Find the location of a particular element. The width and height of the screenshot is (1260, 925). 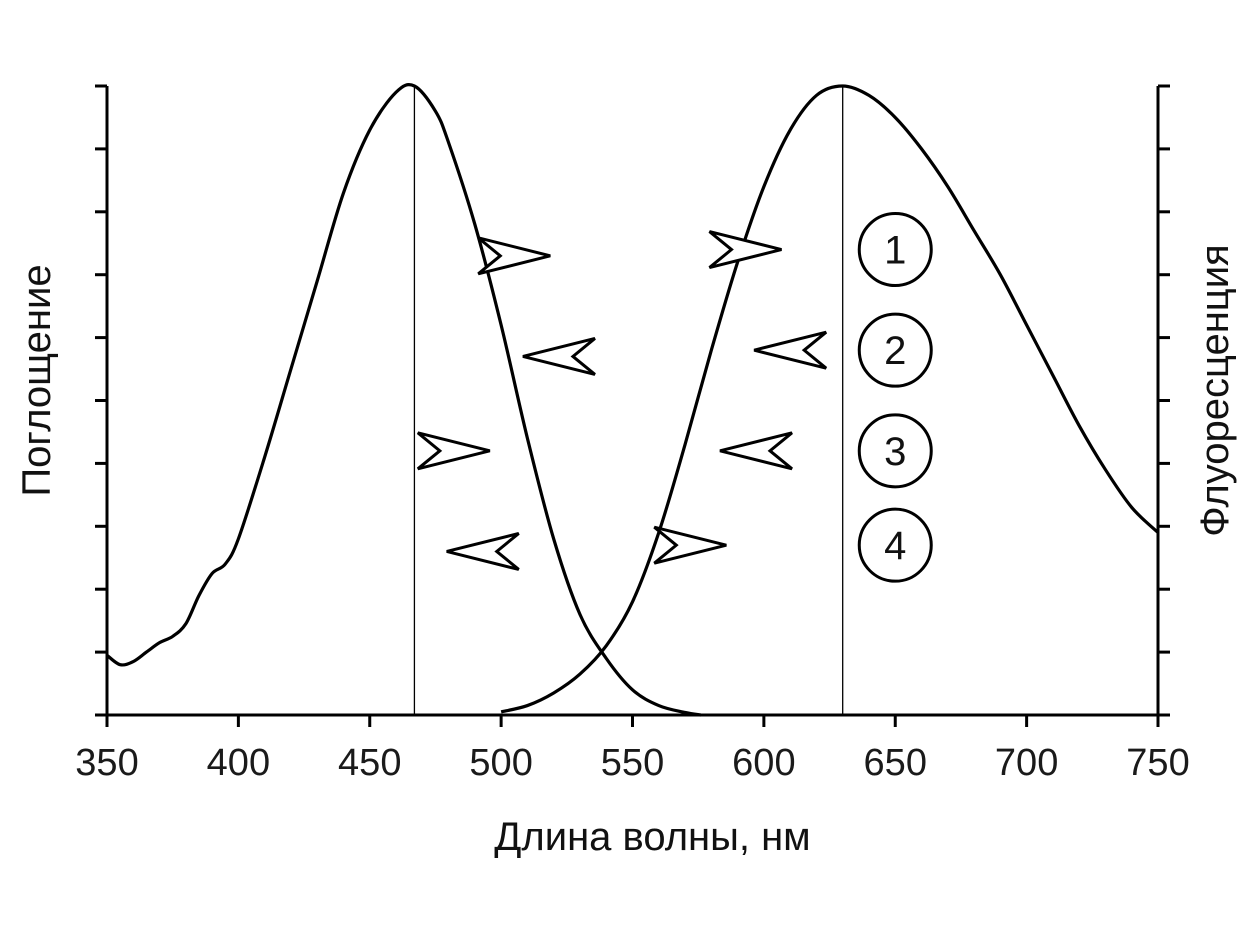

y-axis-title-left: Поглощение is located at coordinates (37, 380).